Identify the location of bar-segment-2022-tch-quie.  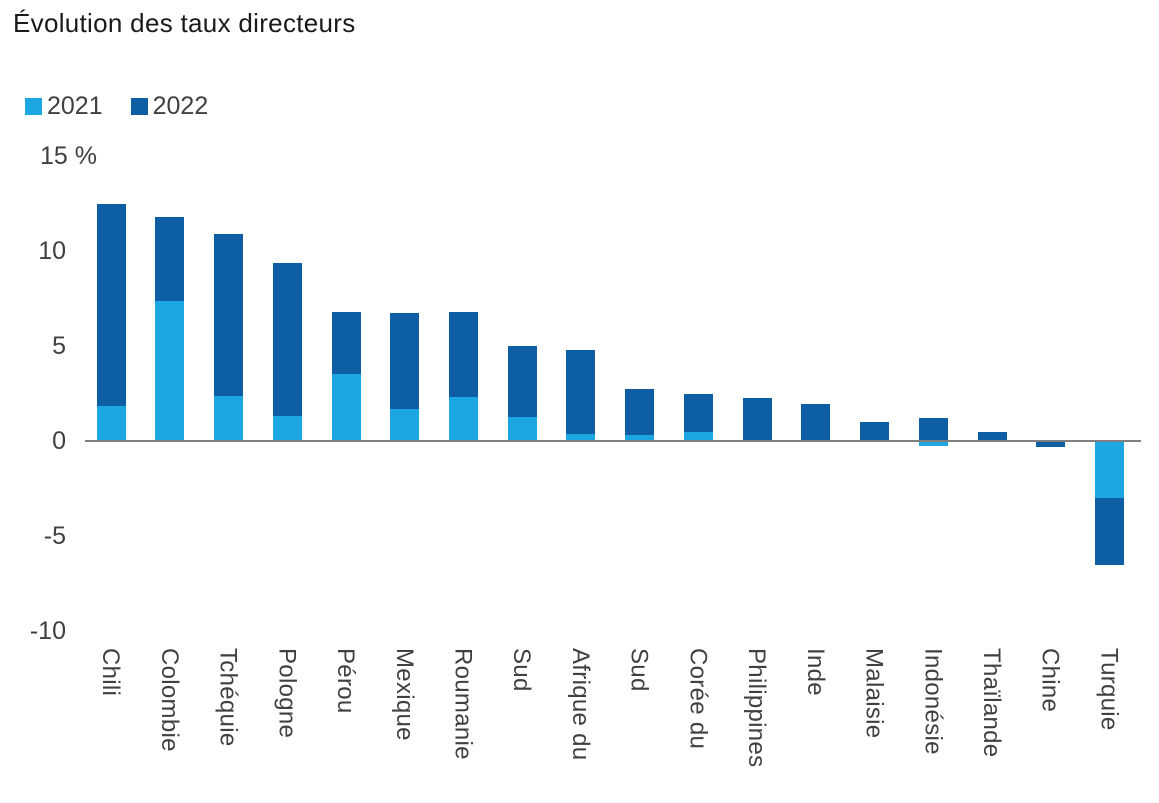
(229, 315).